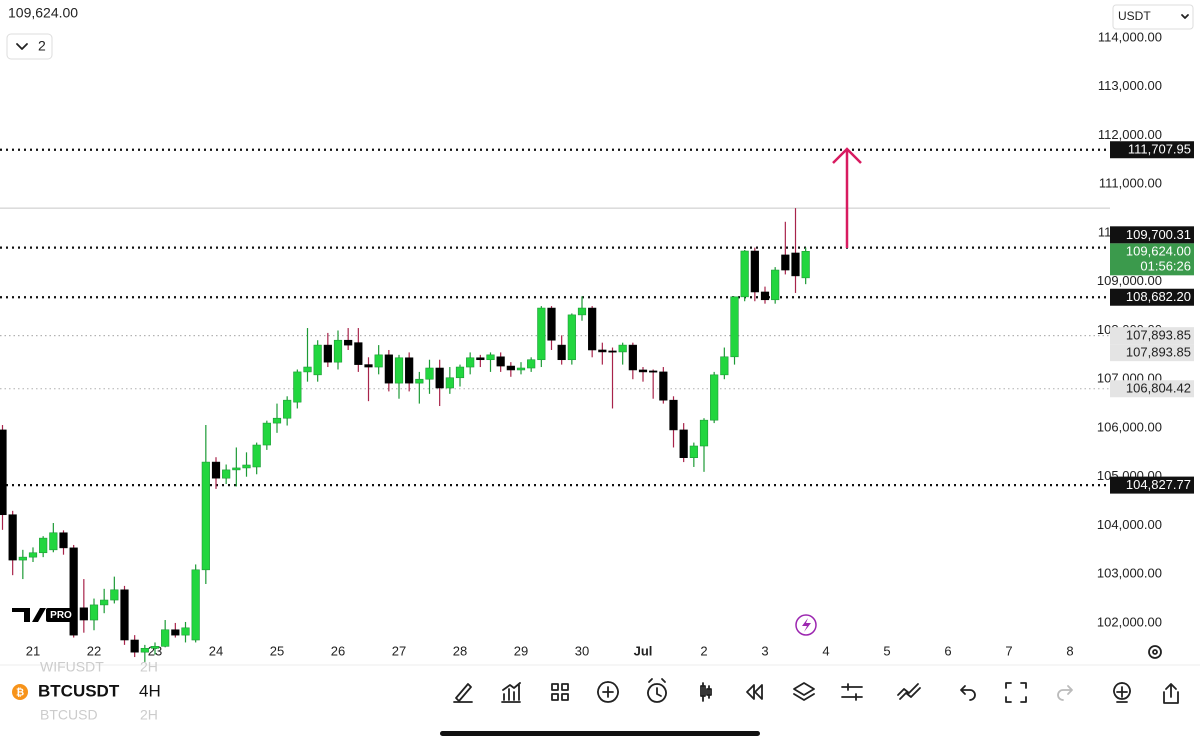 The height and width of the screenshot is (744, 1200). I want to click on indicator-count: 2, so click(42, 46).